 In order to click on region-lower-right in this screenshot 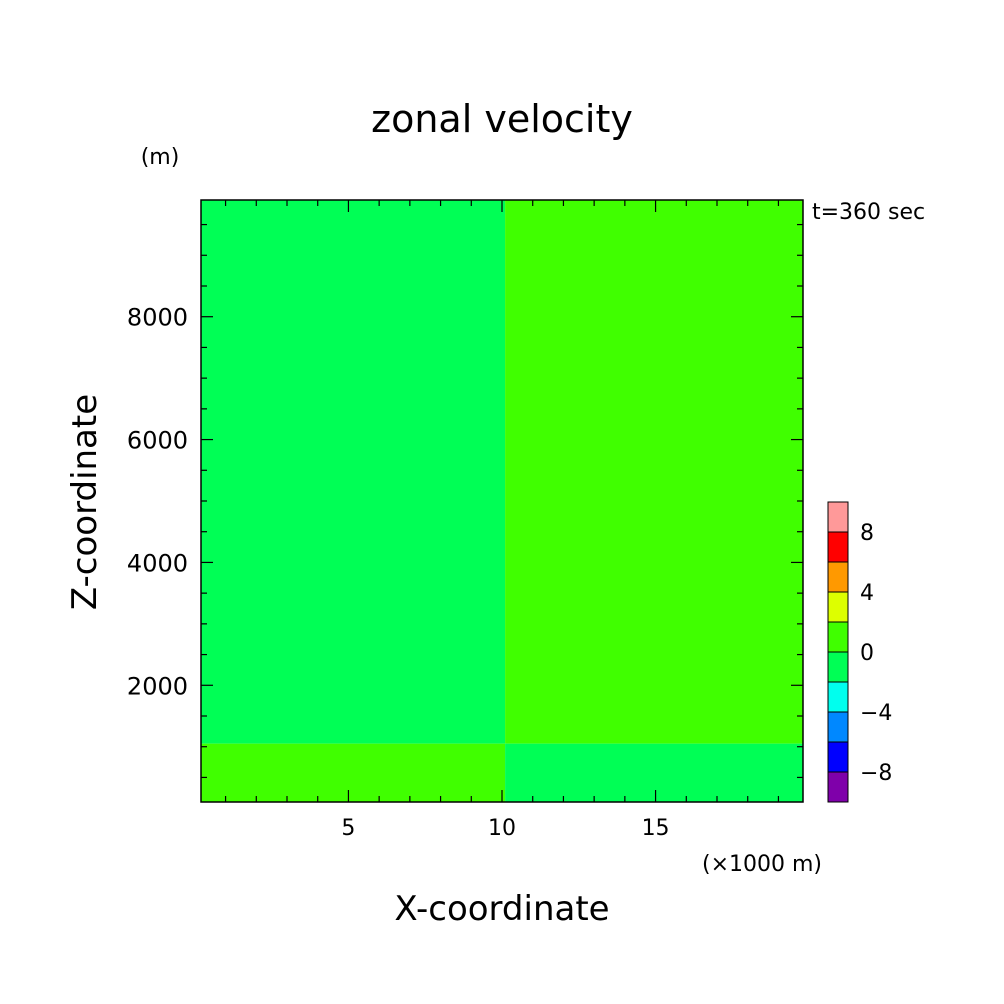, I will do `click(654, 772)`.